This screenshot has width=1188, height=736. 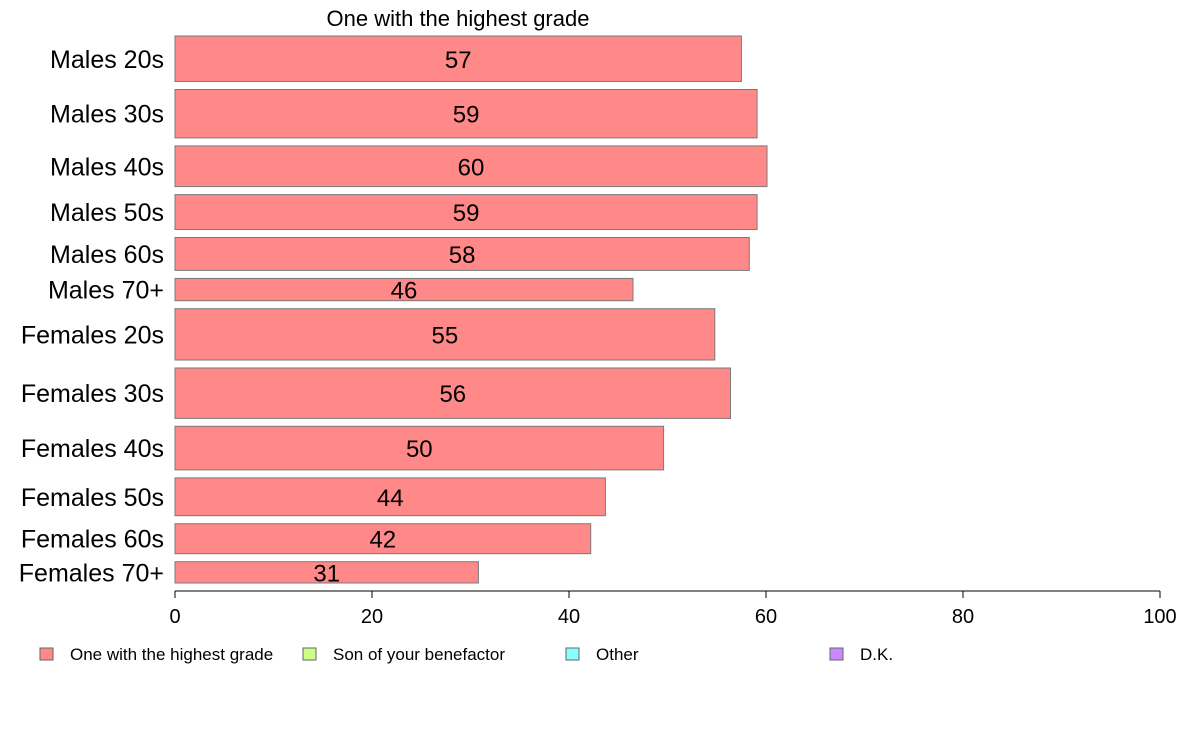 I want to click on bar-value-label: 44, so click(x=390, y=498).